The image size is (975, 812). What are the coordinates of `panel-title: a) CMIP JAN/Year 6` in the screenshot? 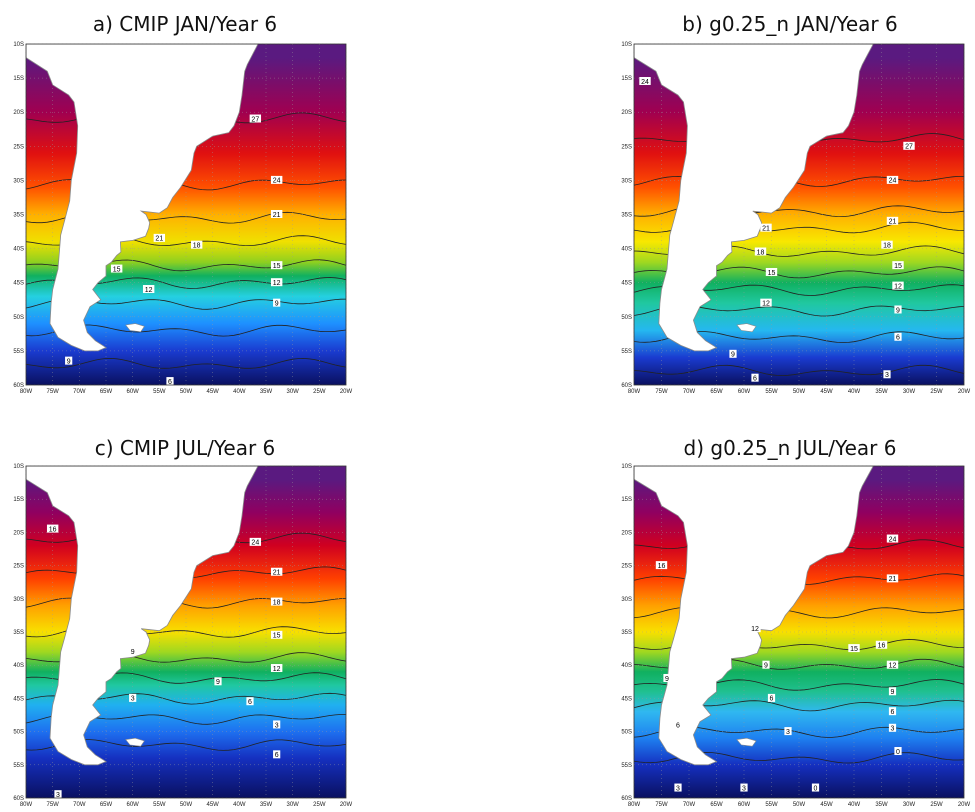 It's located at (185, 24).